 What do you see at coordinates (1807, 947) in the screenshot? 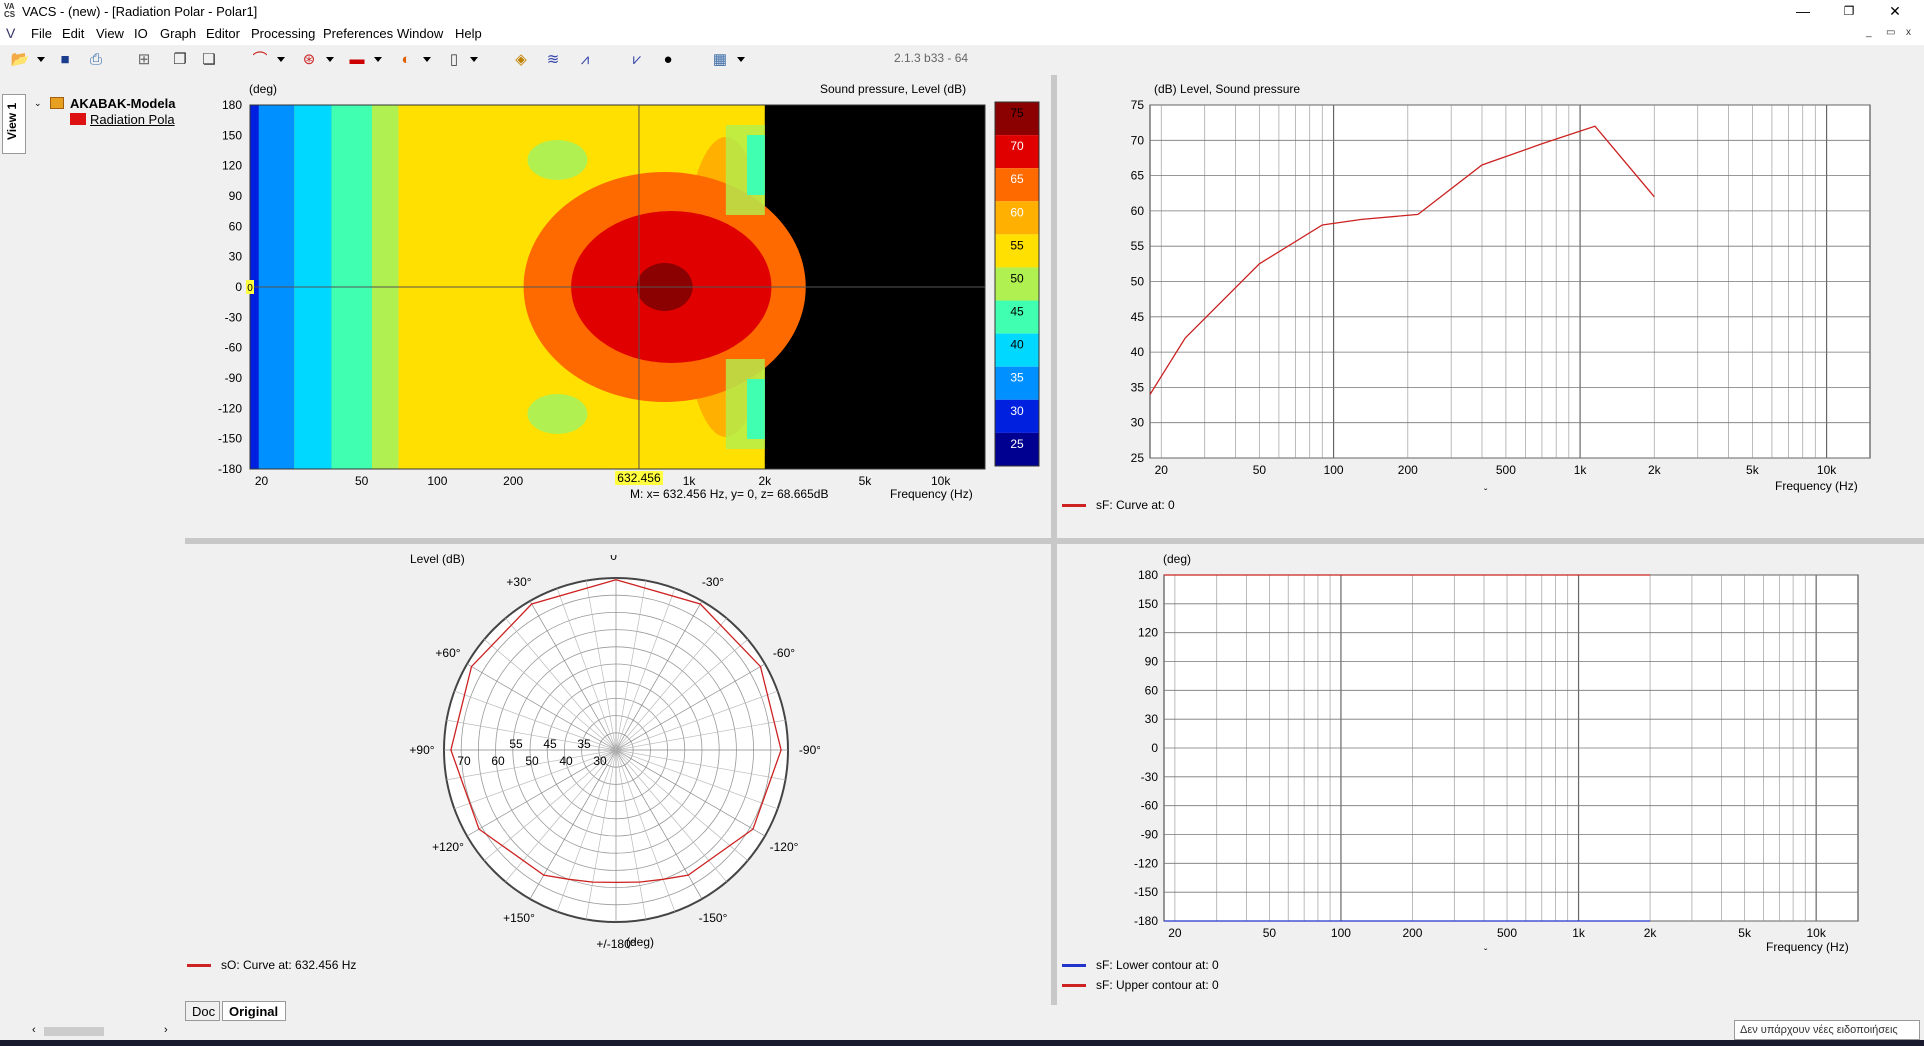
I see `phase-chart-xlabel: Frequency (Hz)` at bounding box center [1807, 947].